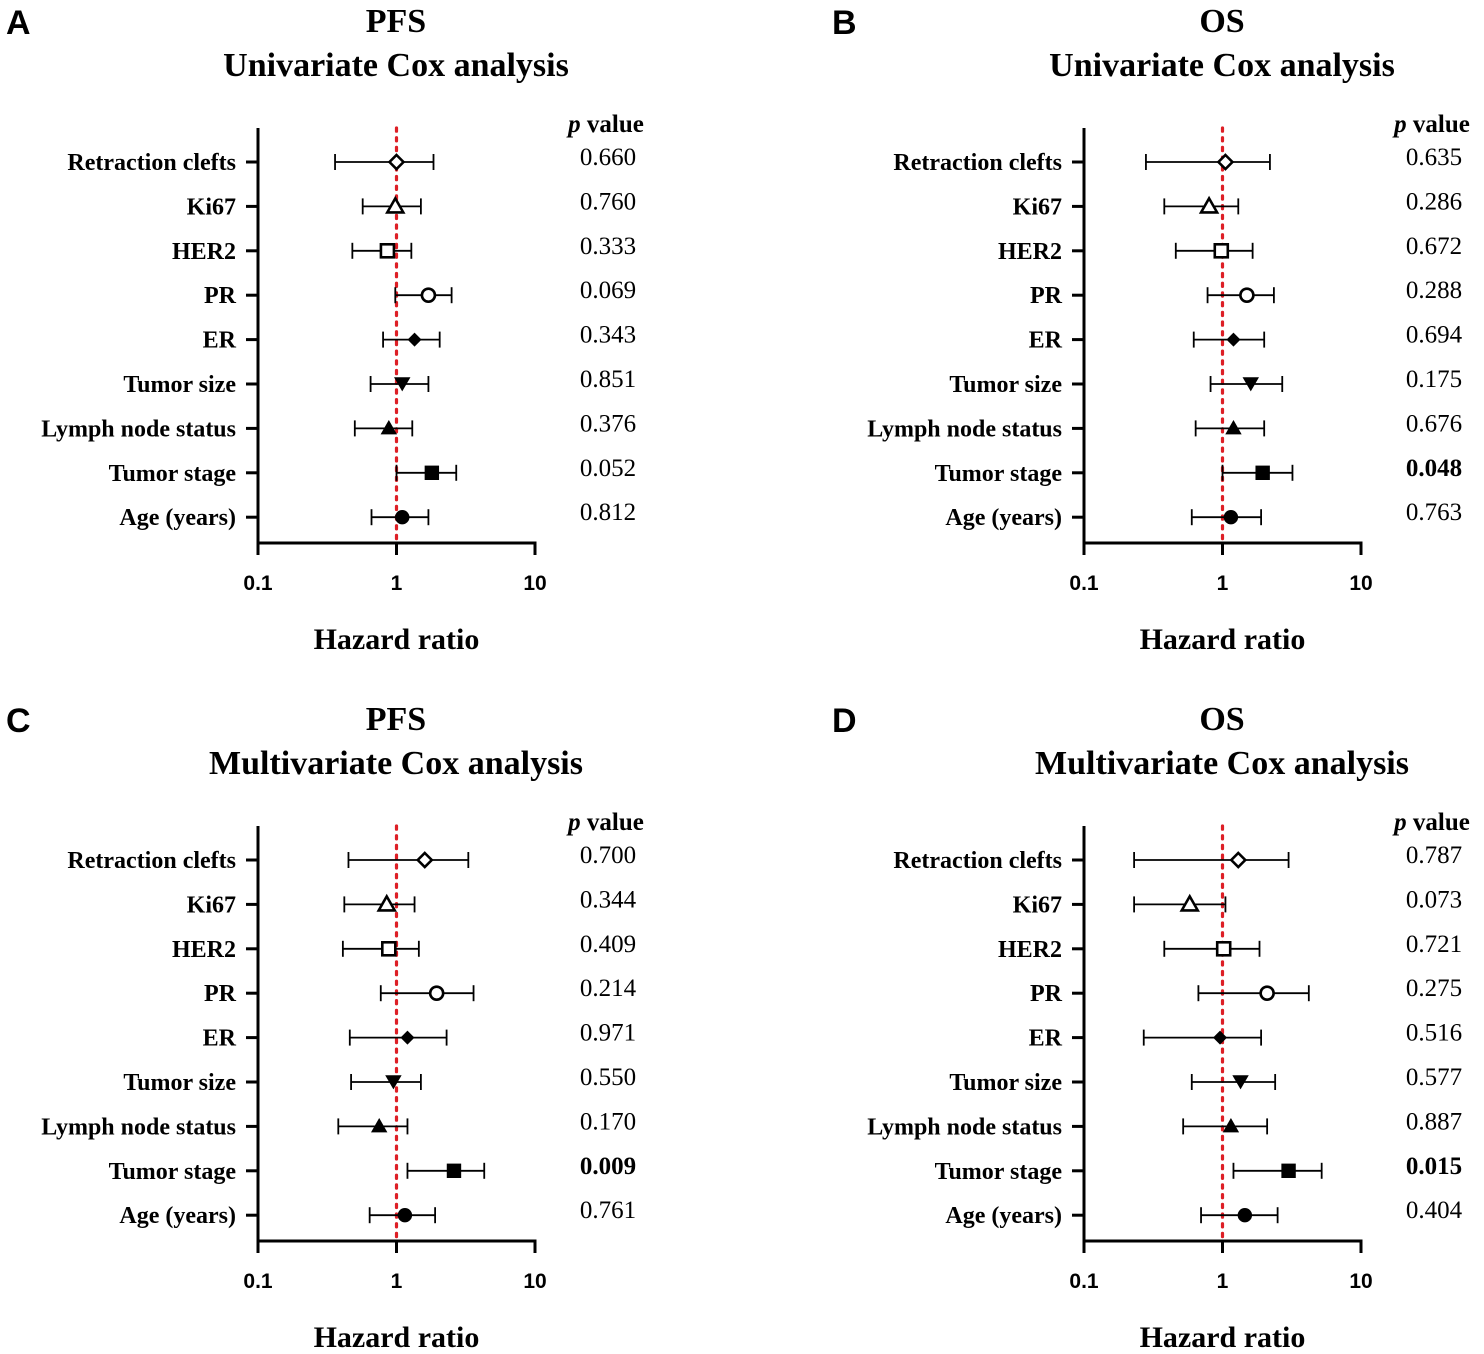  I want to click on triangle-down-filled-marker, so click(393, 1082).